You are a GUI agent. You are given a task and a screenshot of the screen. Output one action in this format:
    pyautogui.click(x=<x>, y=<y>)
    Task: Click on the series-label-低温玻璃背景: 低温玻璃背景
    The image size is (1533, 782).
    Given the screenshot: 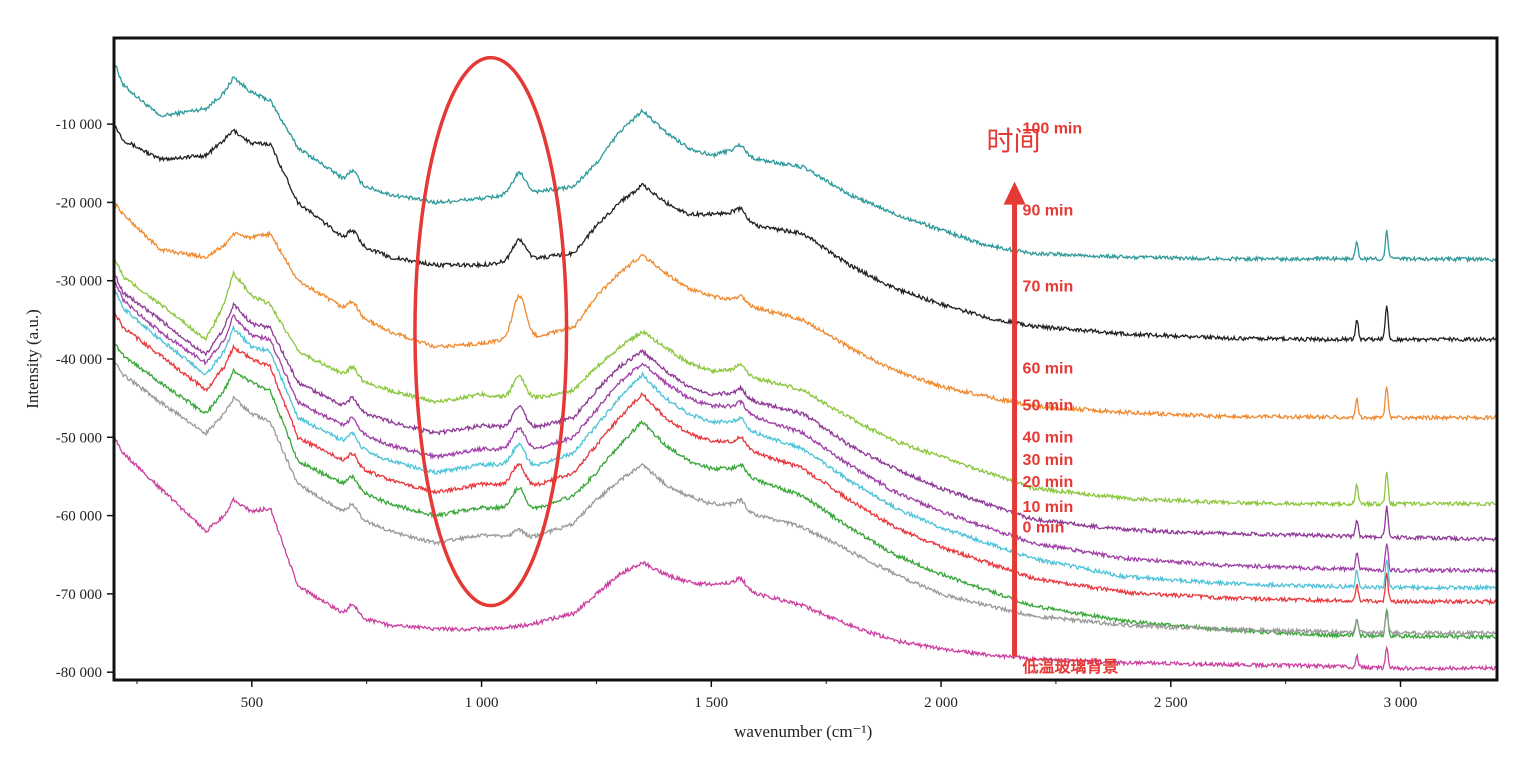 What is the action you would take?
    pyautogui.click(x=1070, y=666)
    